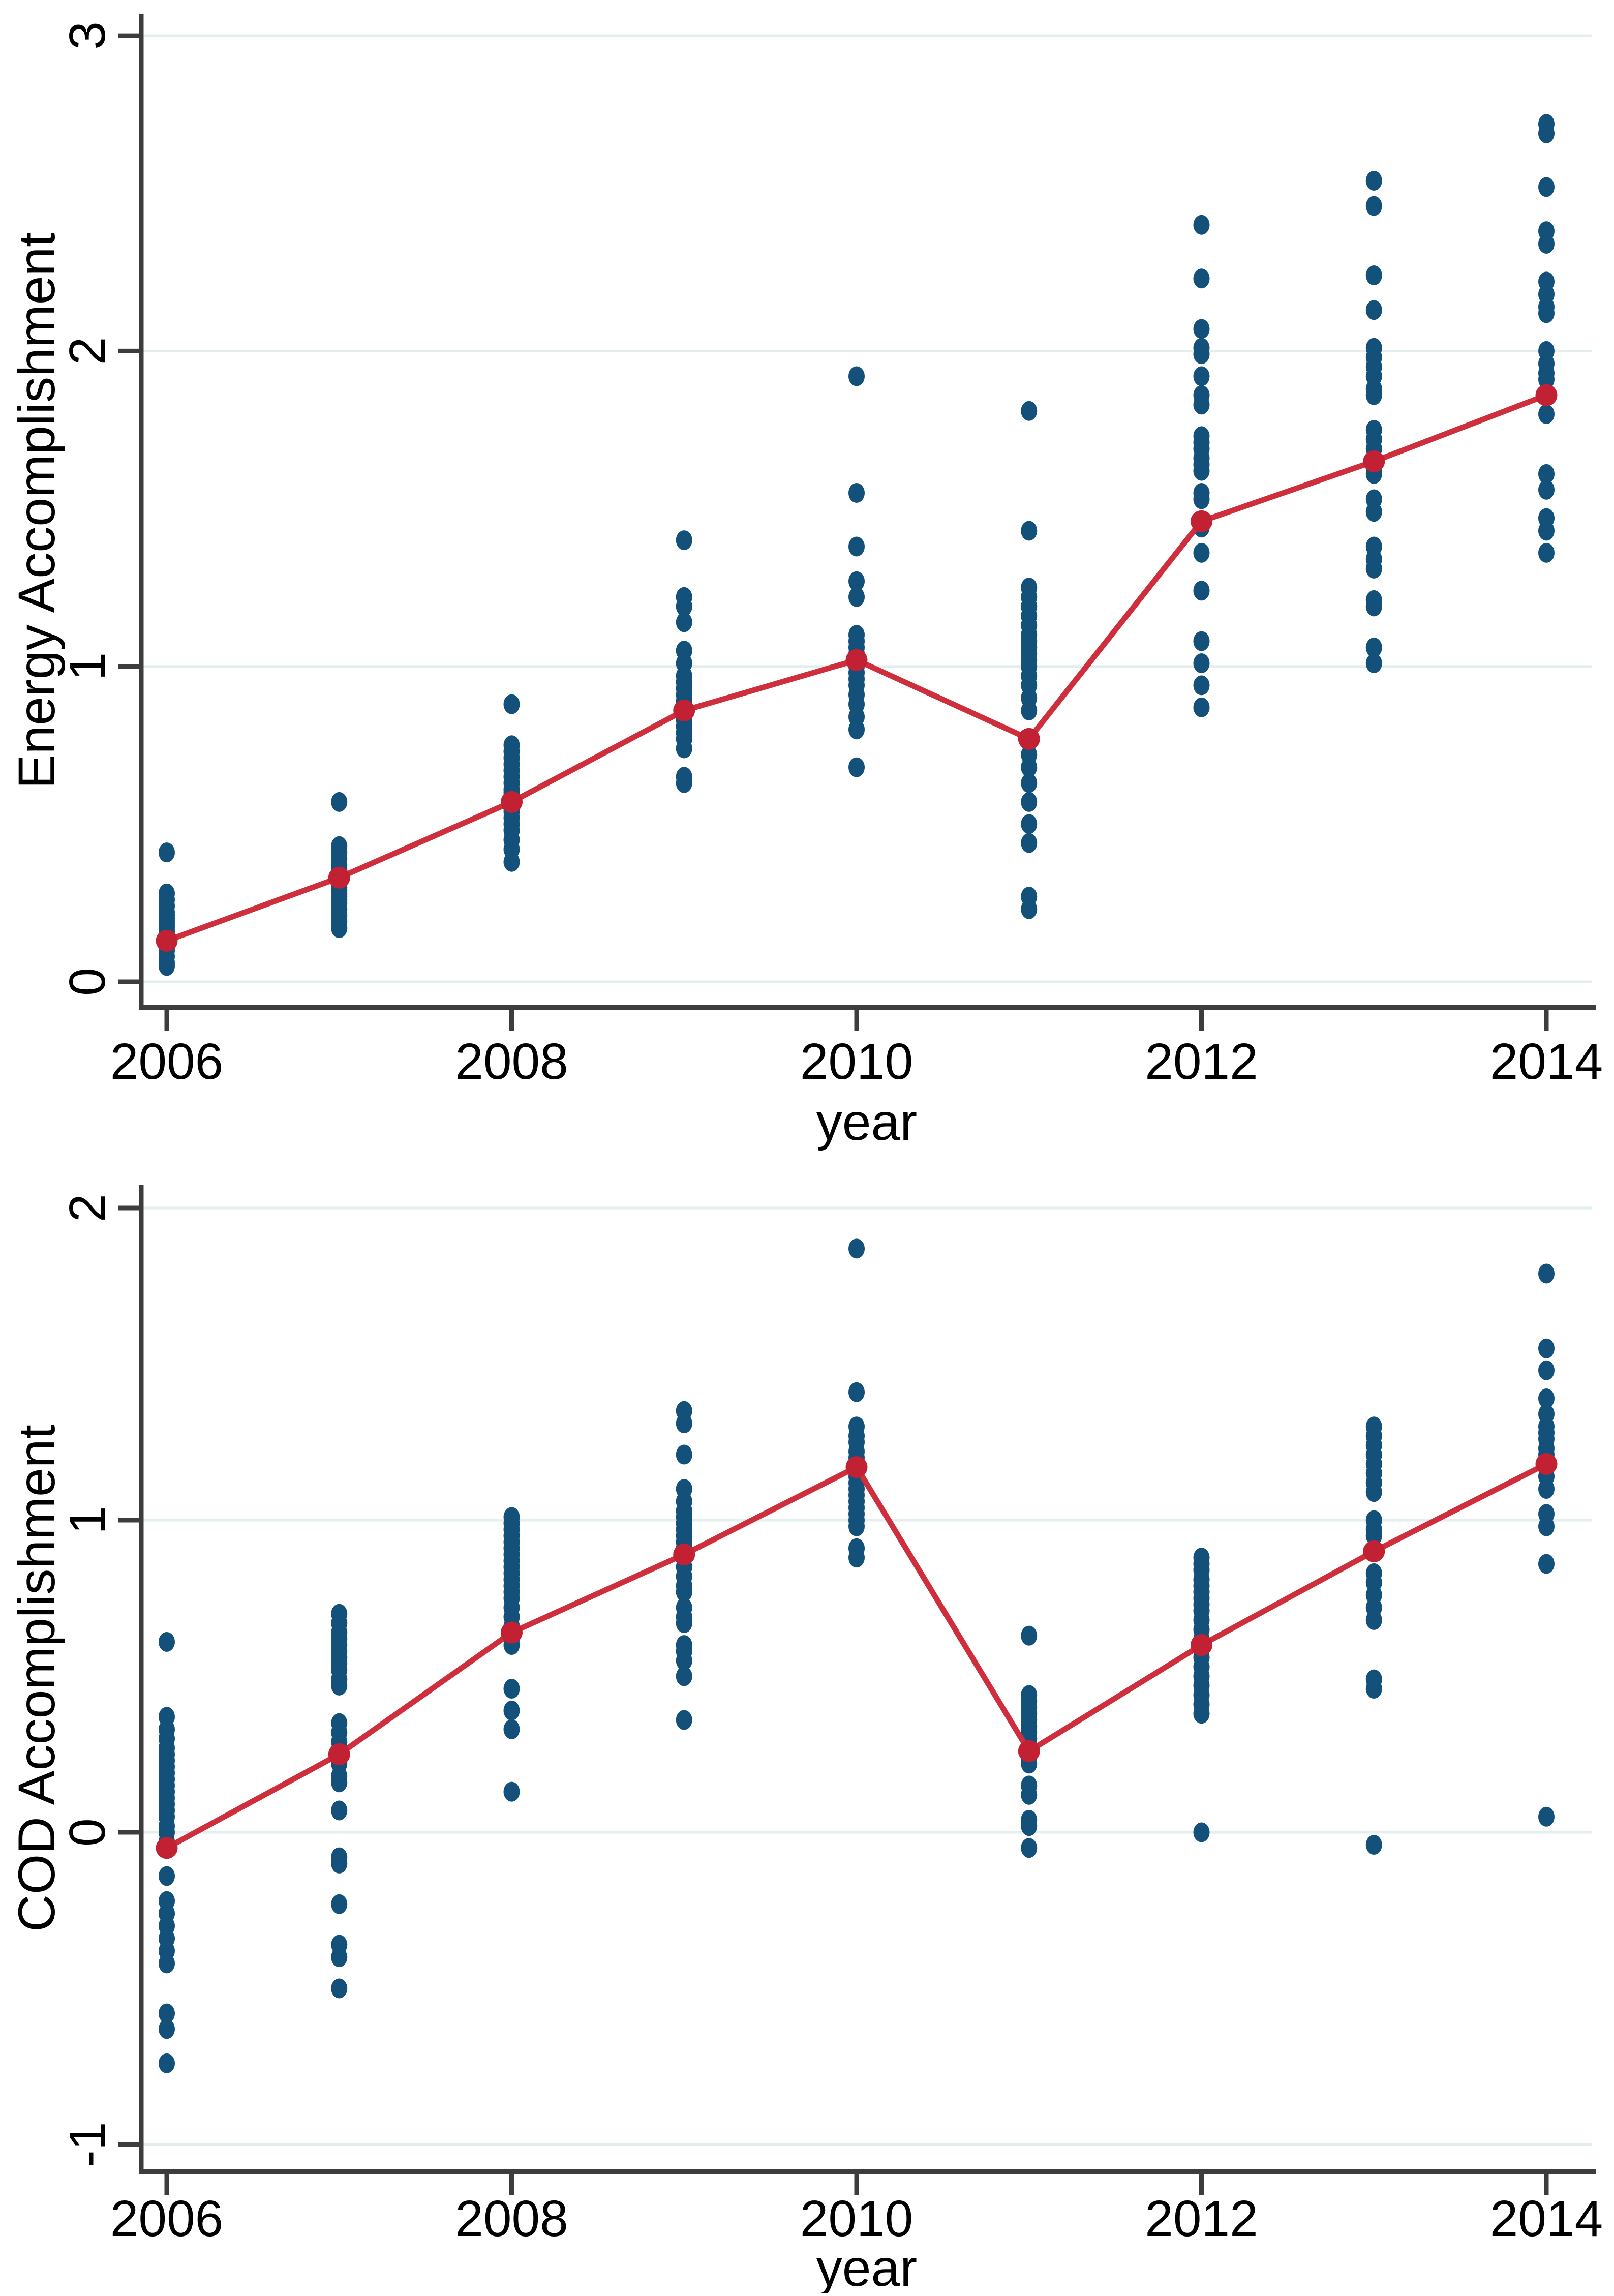 The height and width of the screenshot is (2296, 1614). Describe the element at coordinates (87, 1832) in the screenshot. I see `y-tick-label: 0` at that location.